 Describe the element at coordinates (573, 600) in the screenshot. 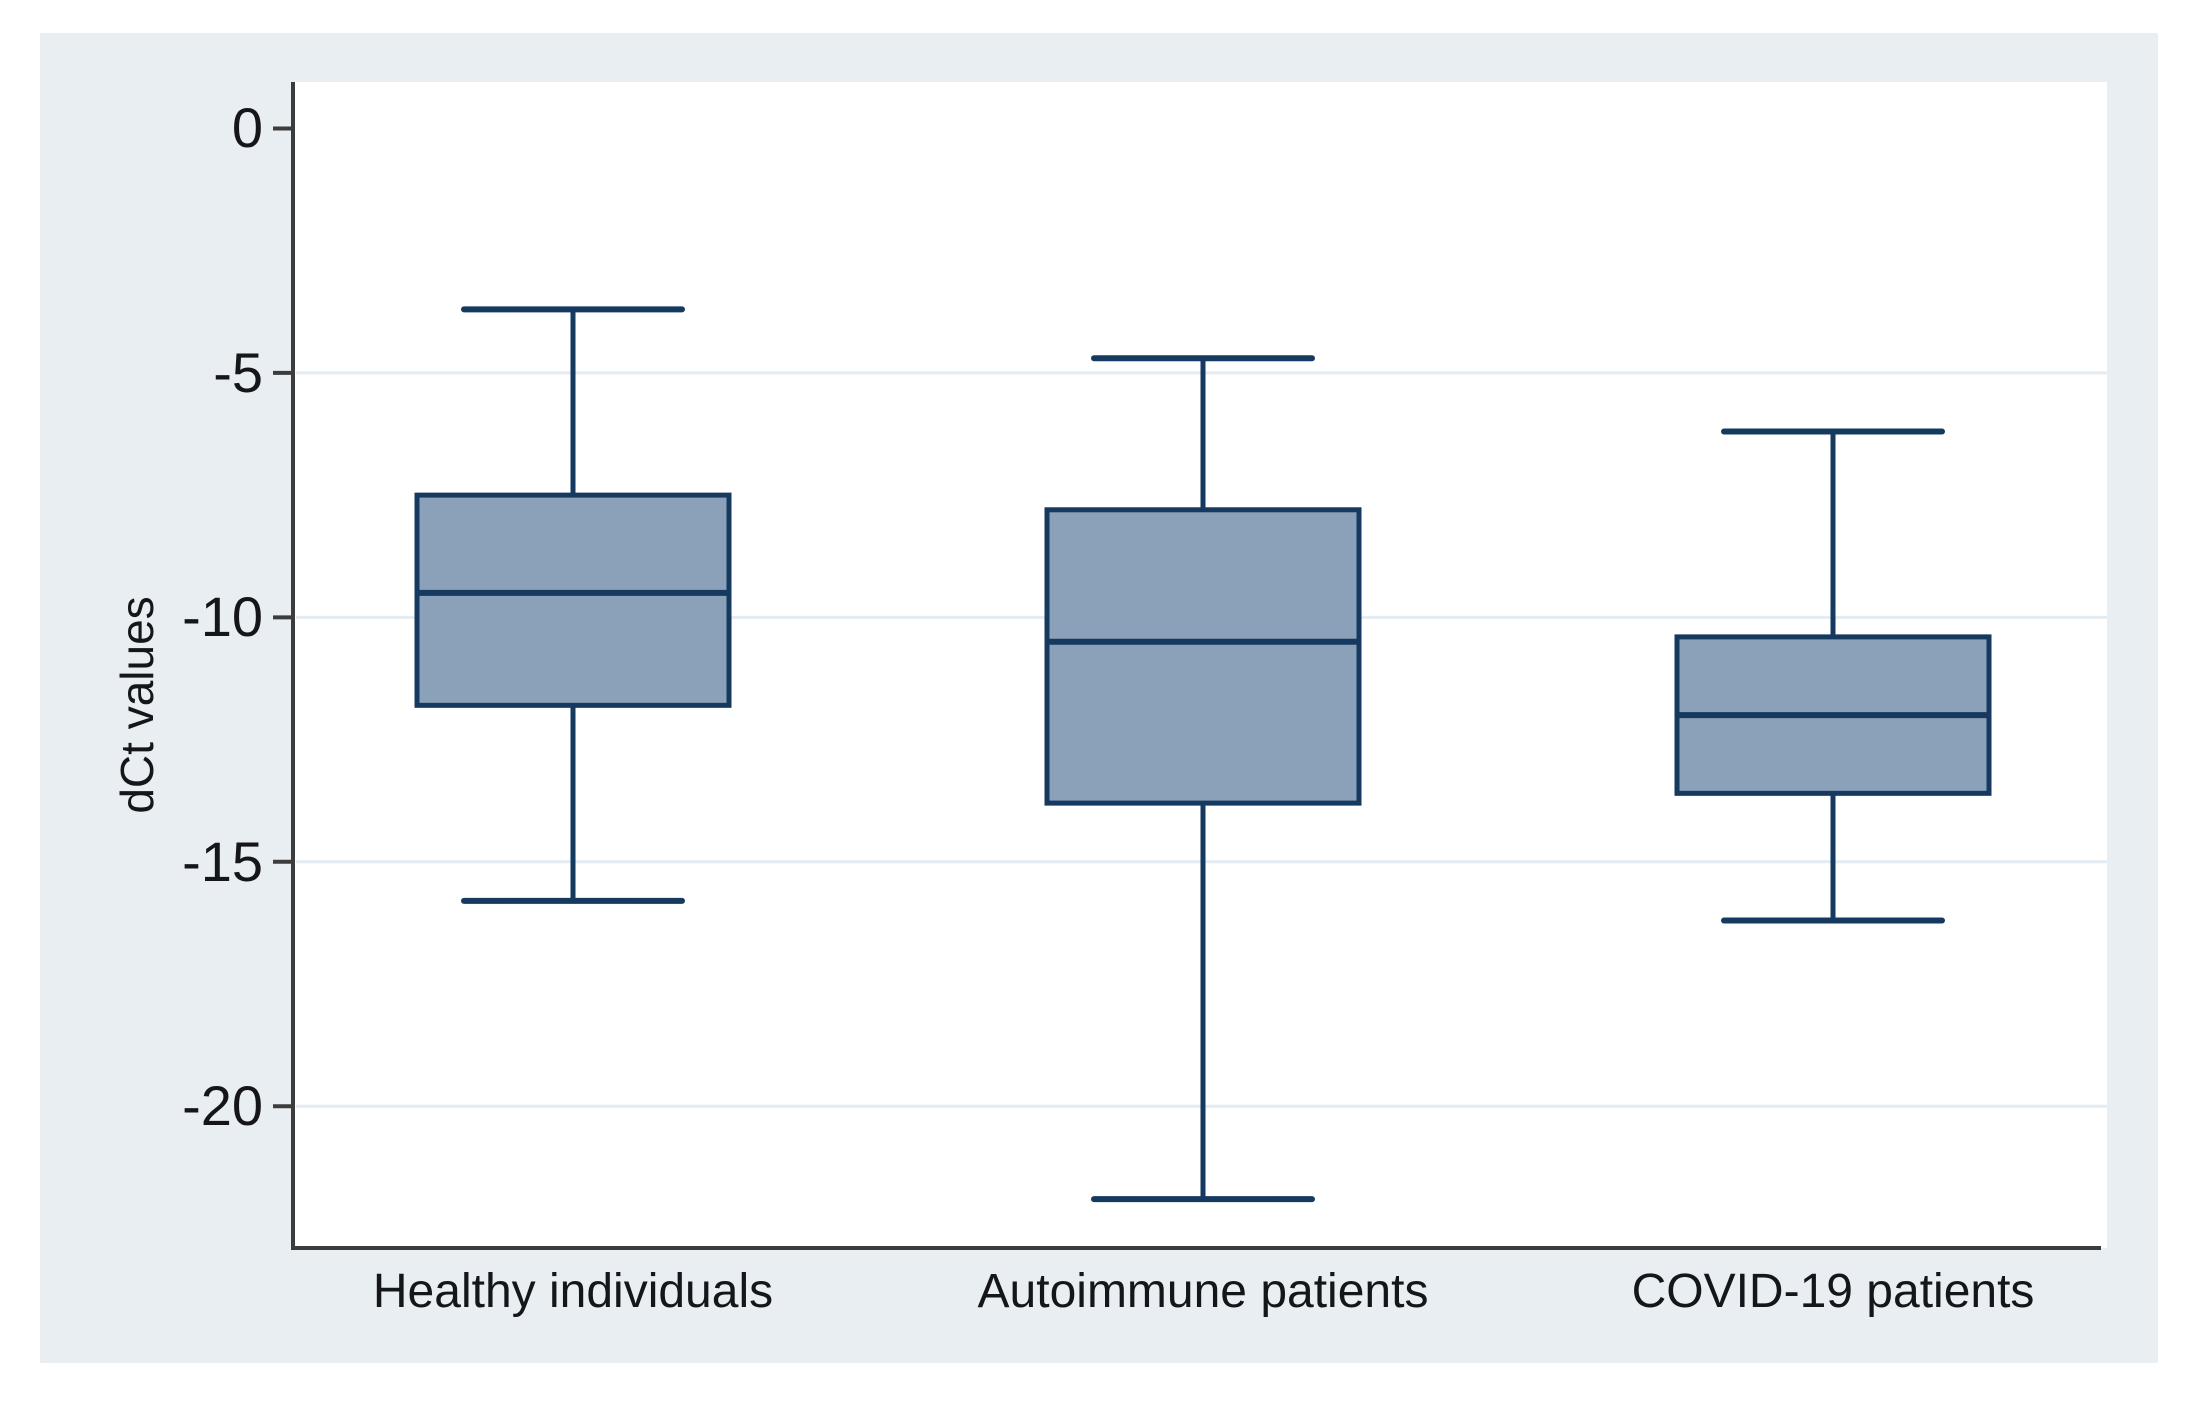

I see `iqr-box-healthy-individuals` at that location.